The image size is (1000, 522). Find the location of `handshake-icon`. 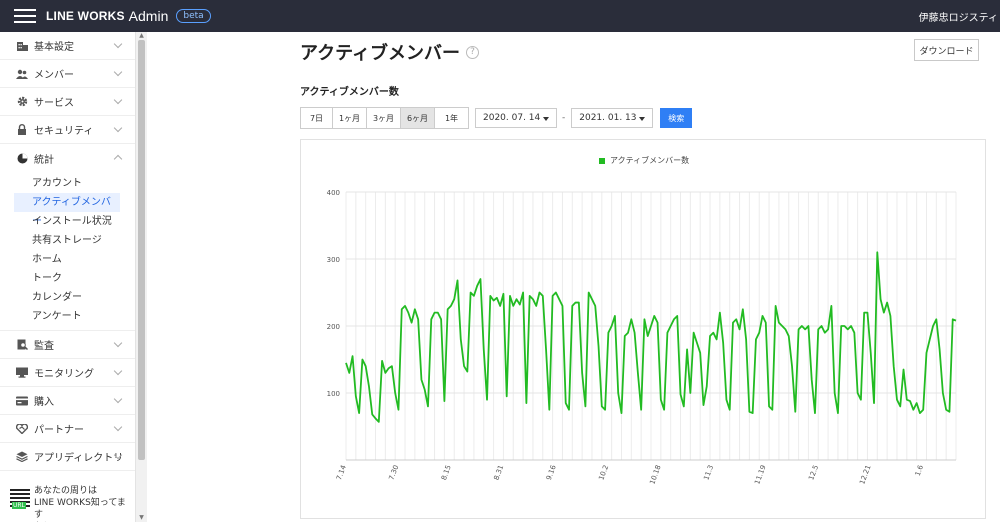

handshake-icon is located at coordinates (22, 429).